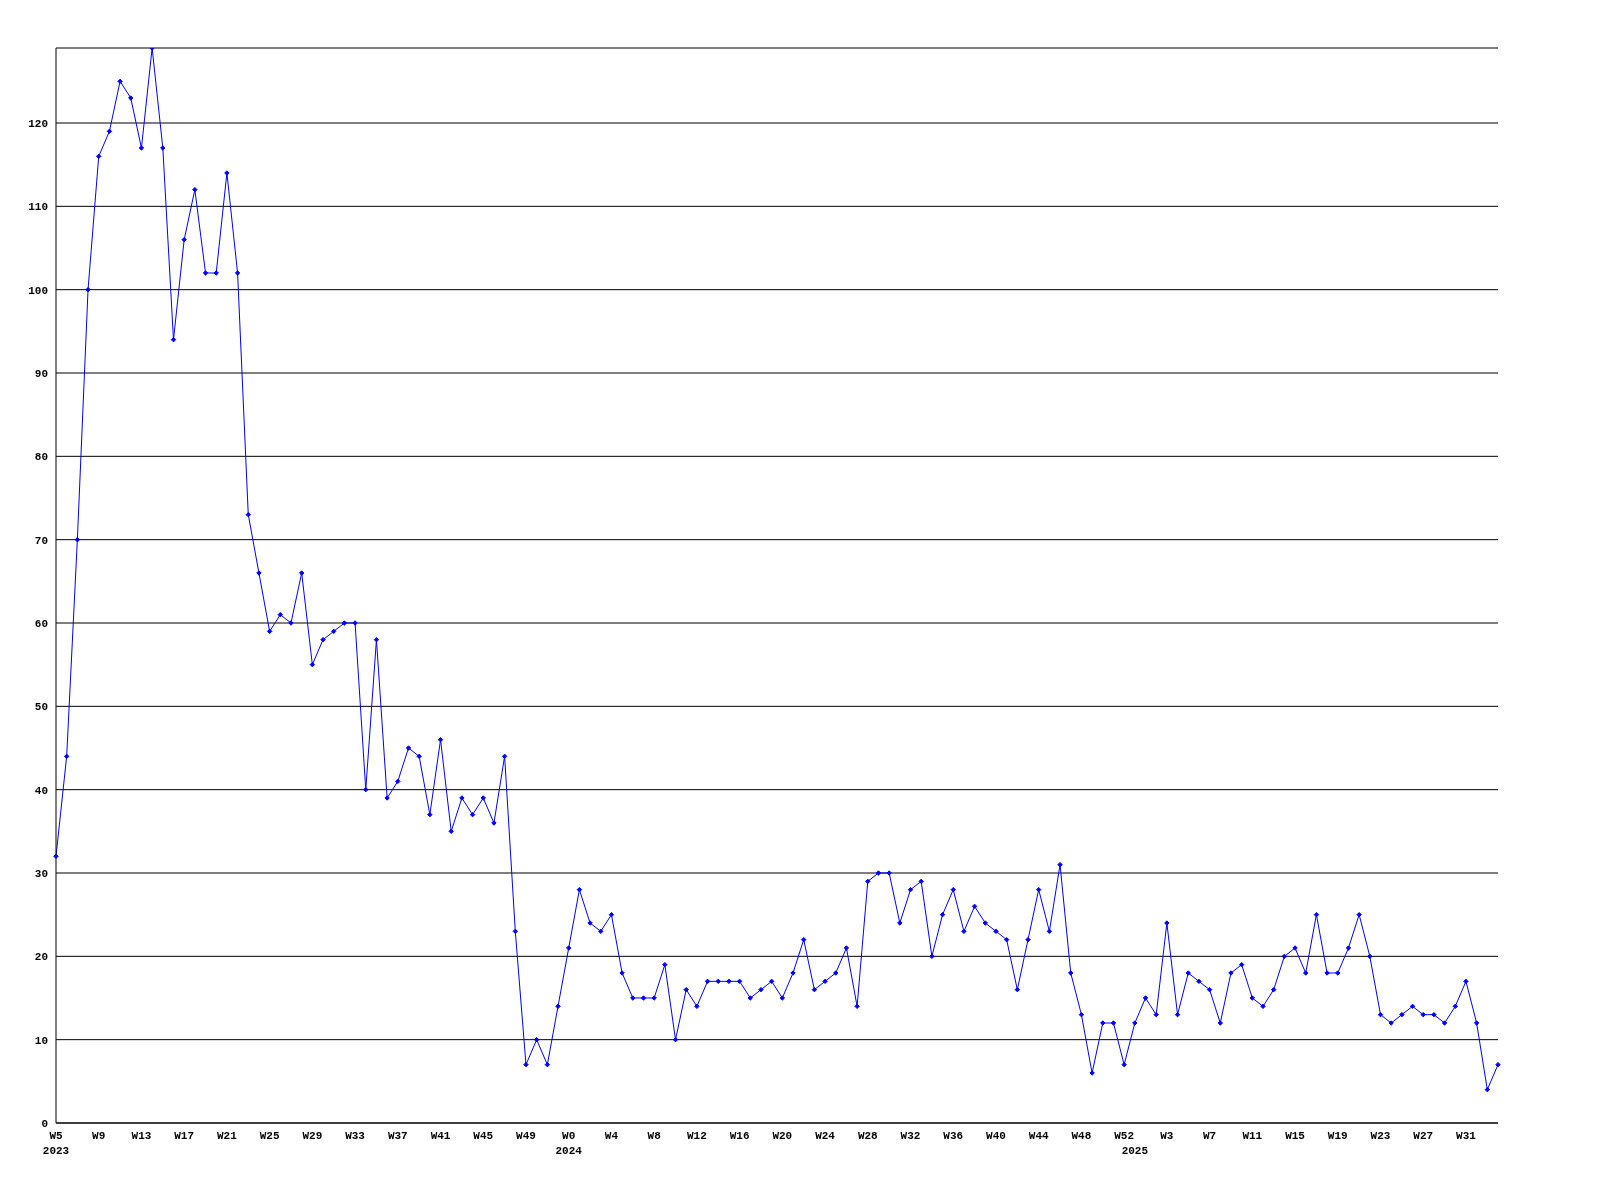 The height and width of the screenshot is (1200, 1600). What do you see at coordinates (611, 1136) in the screenshot?
I see `x-tick-label: W4` at bounding box center [611, 1136].